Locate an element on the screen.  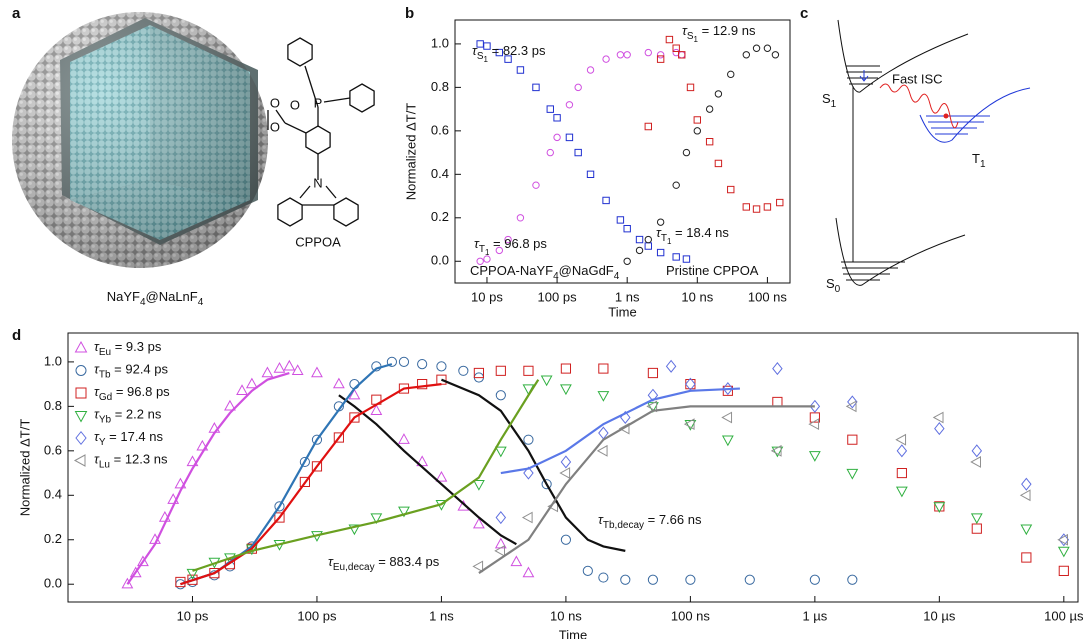
state-label: T1 is located at coordinates (979, 160).